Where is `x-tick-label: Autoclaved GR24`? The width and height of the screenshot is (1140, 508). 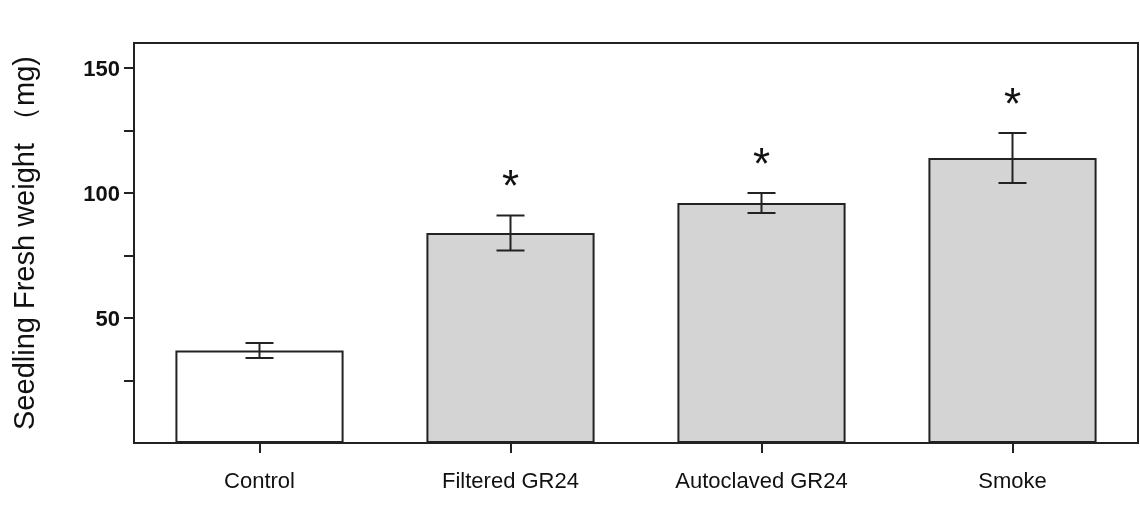 x-tick-label: Autoclaved GR24 is located at coordinates (761, 480).